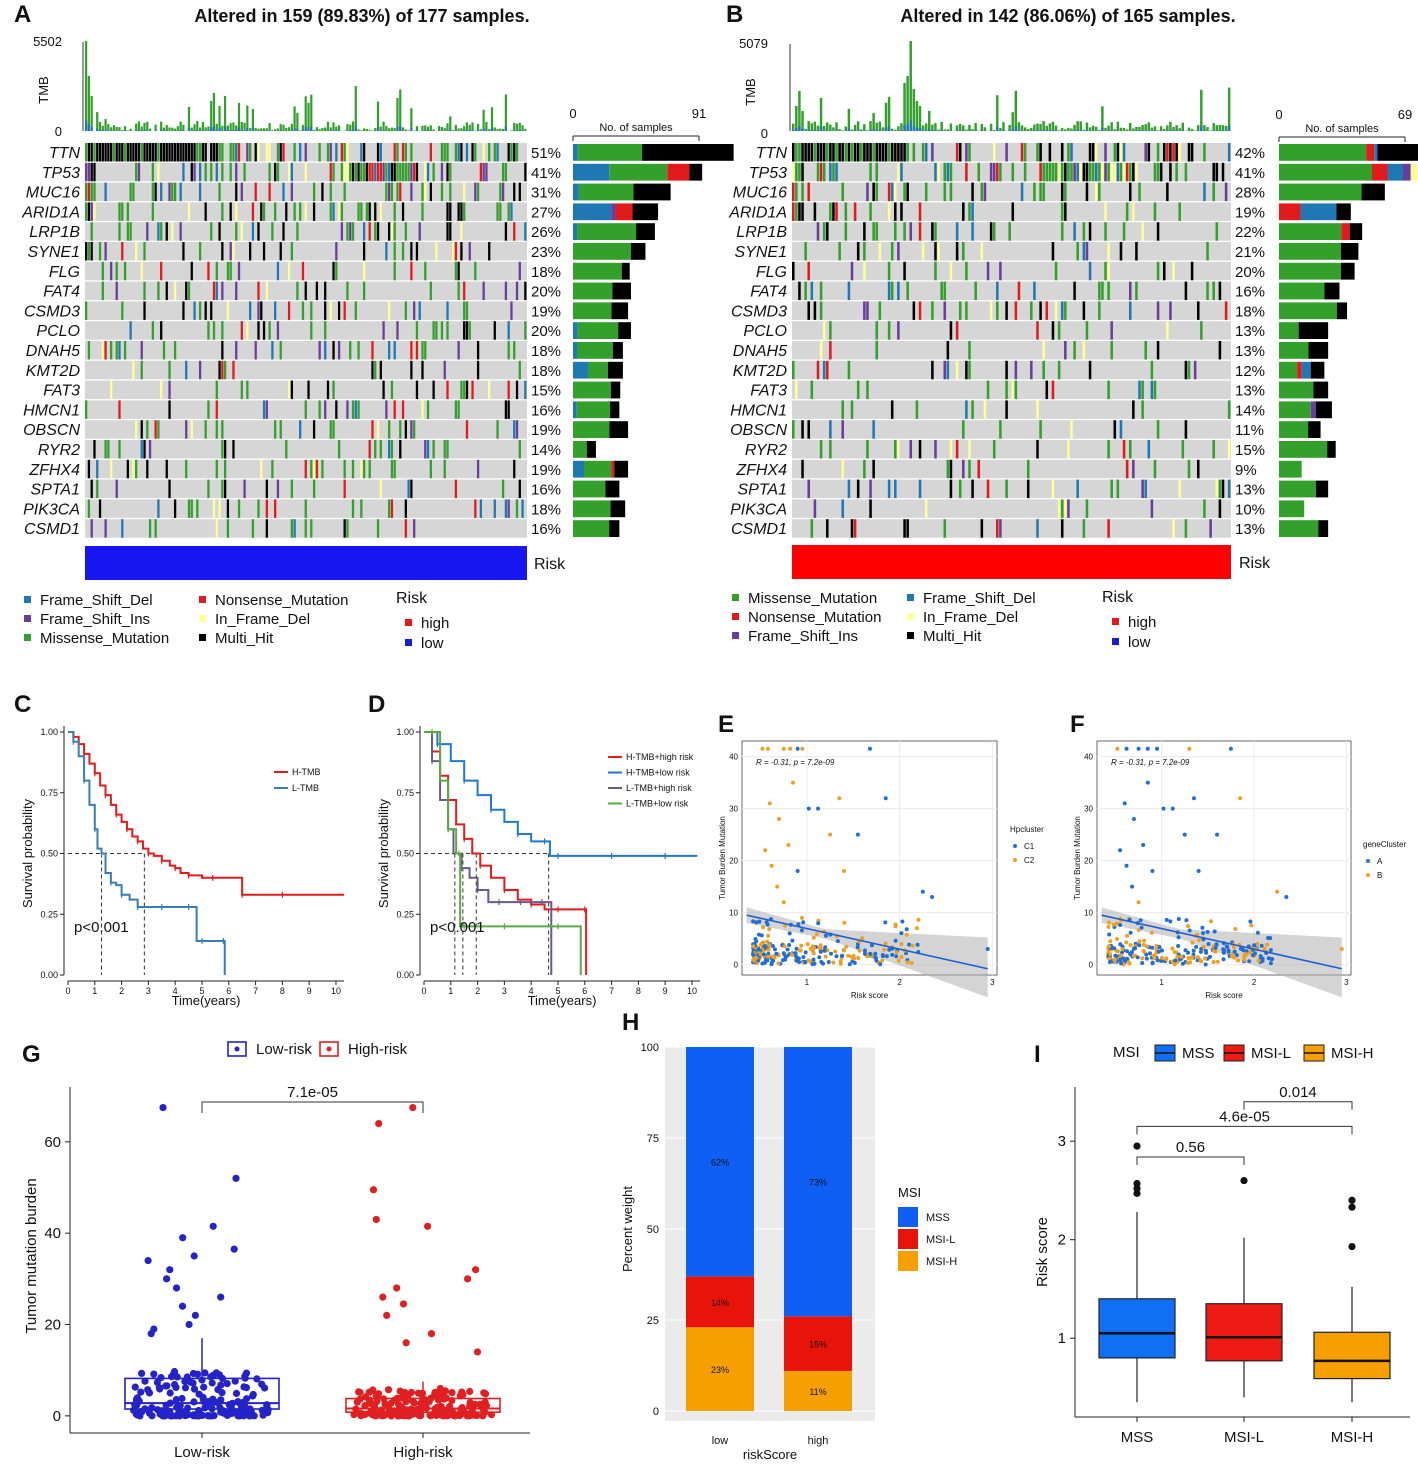  I want to click on i-box-msi-h, so click(1352, 1355).